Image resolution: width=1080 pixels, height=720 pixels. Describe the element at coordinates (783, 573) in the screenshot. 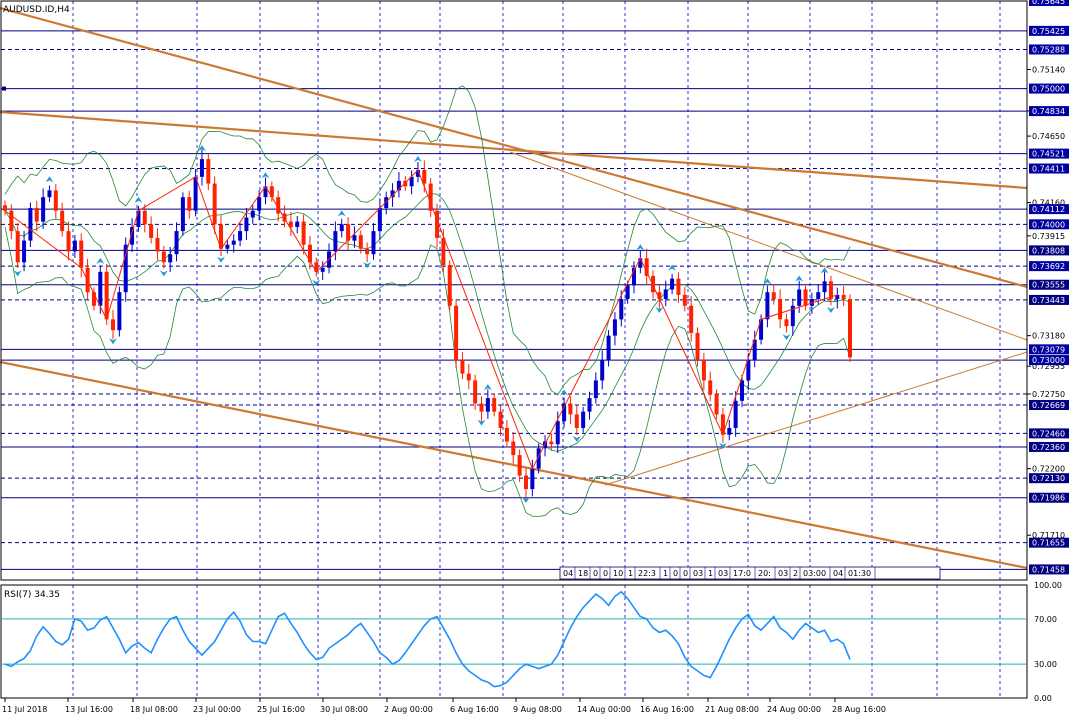

I see `time-strip-label: 03` at that location.